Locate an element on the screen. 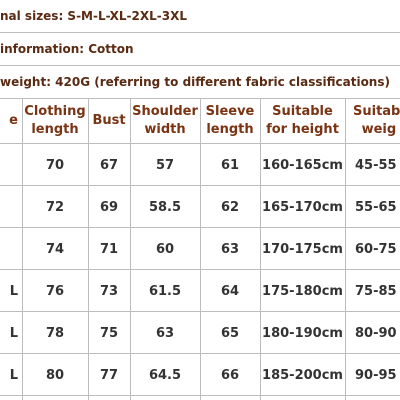 The image size is (400, 400). table-cell: 62 is located at coordinates (230, 207).